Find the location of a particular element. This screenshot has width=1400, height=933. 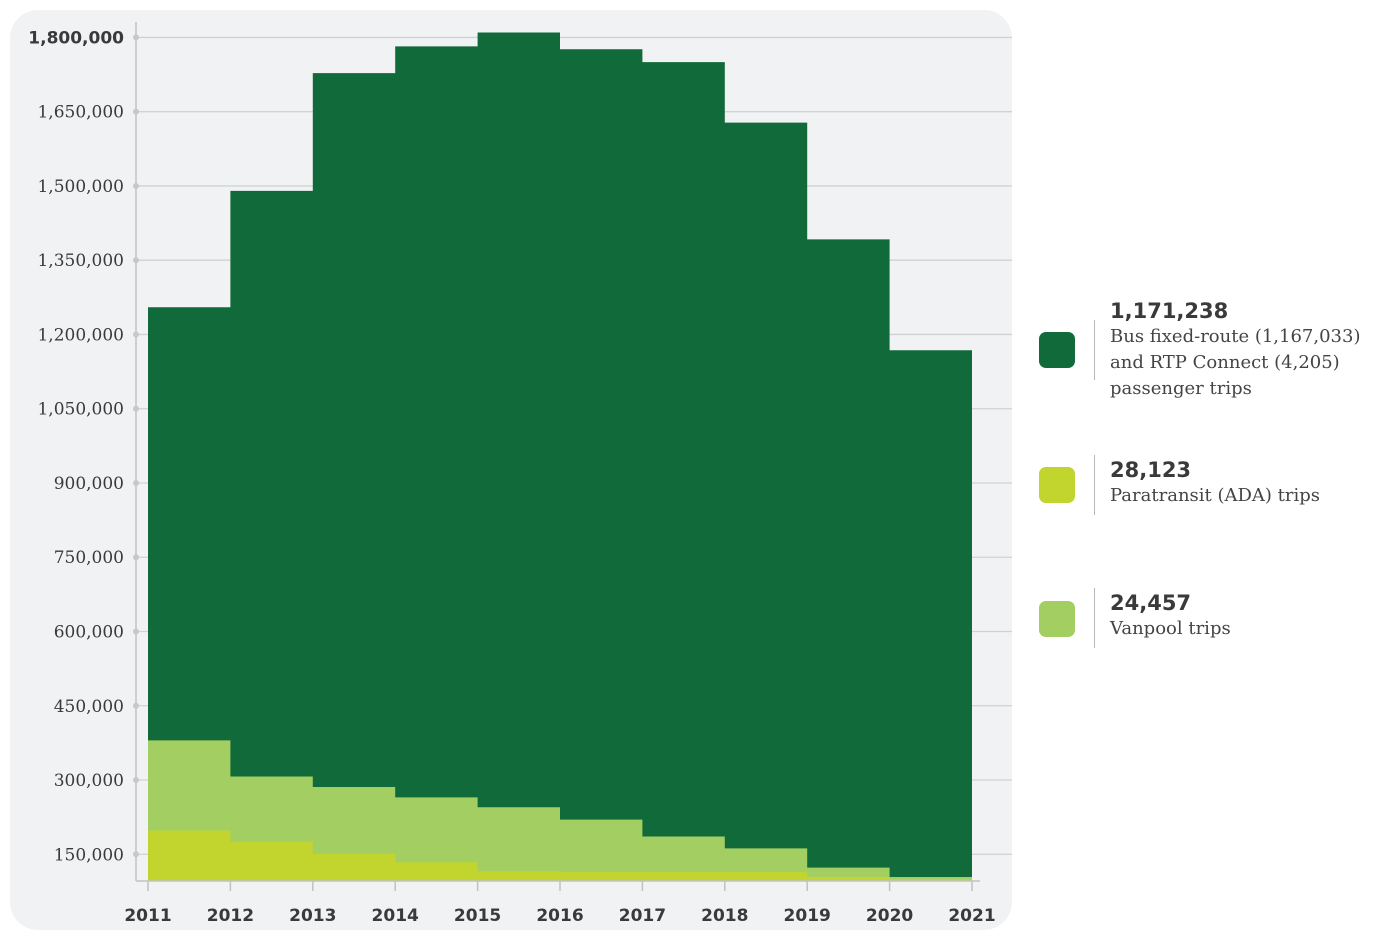

legend-swatch-bus is located at coordinates (1057, 350).